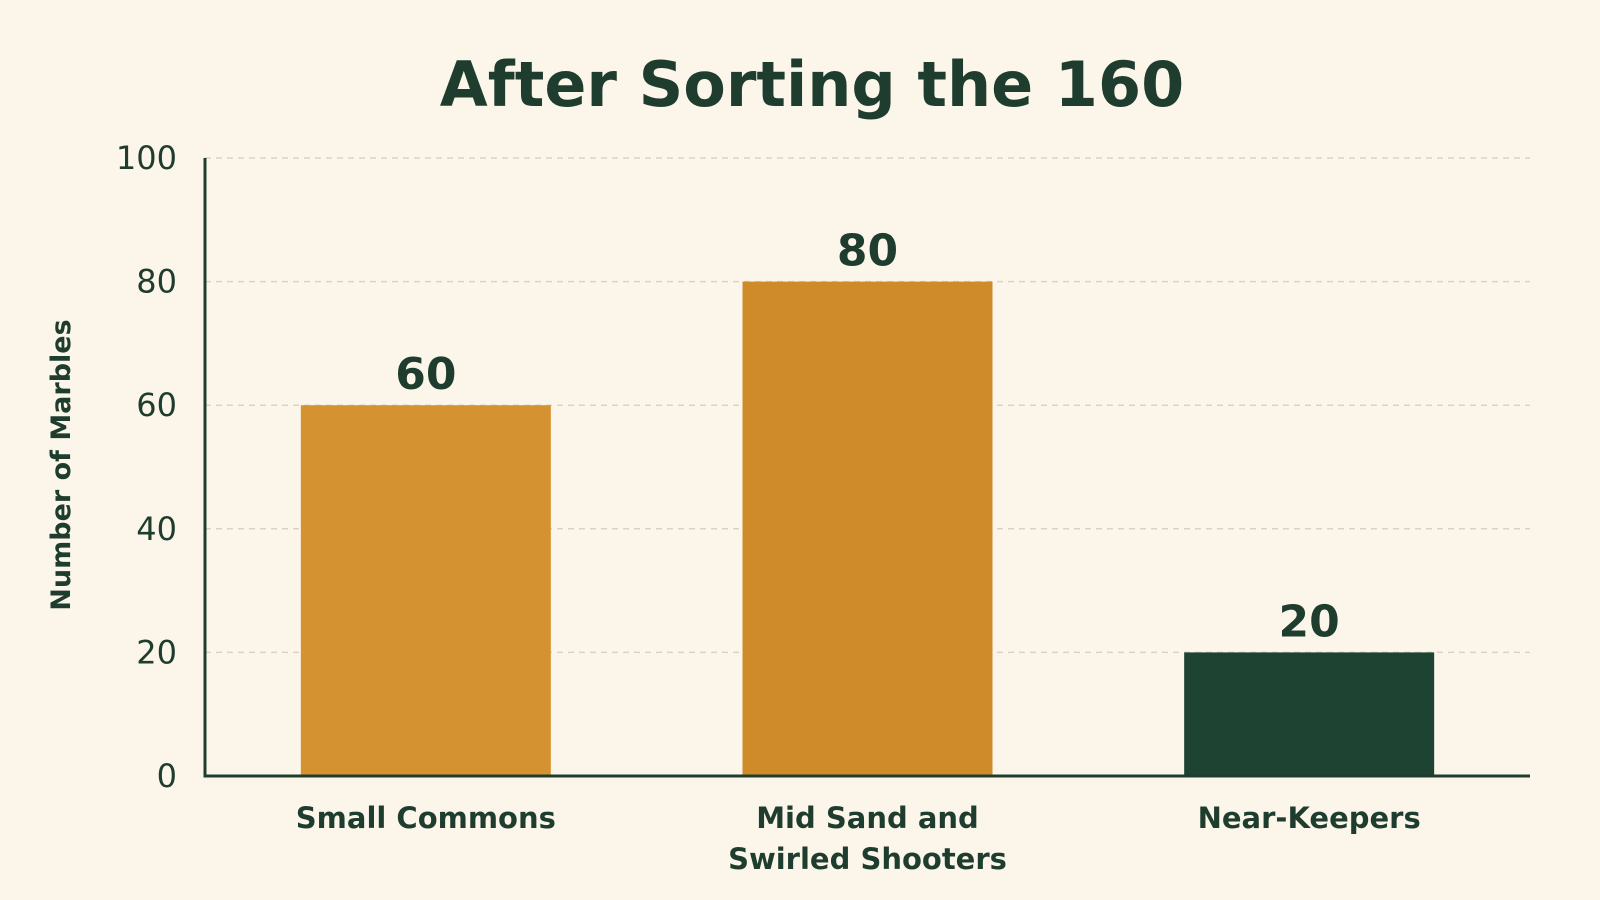  Describe the element at coordinates (167, 776) in the screenshot. I see `y-tick-label: 0` at that location.